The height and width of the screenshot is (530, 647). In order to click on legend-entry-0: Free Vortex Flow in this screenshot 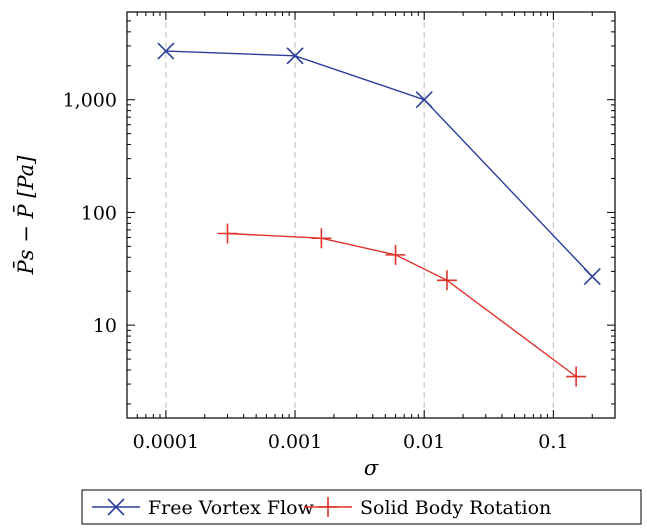, I will do `click(203, 508)`.